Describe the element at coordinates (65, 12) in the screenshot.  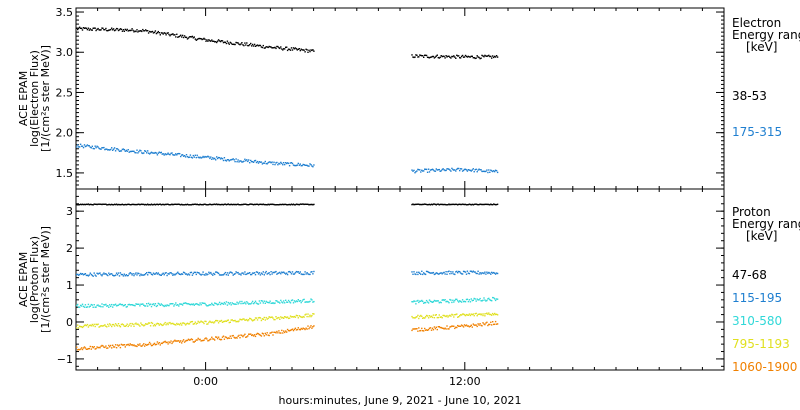
I see `electron-y-tick-label: 3.5` at that location.